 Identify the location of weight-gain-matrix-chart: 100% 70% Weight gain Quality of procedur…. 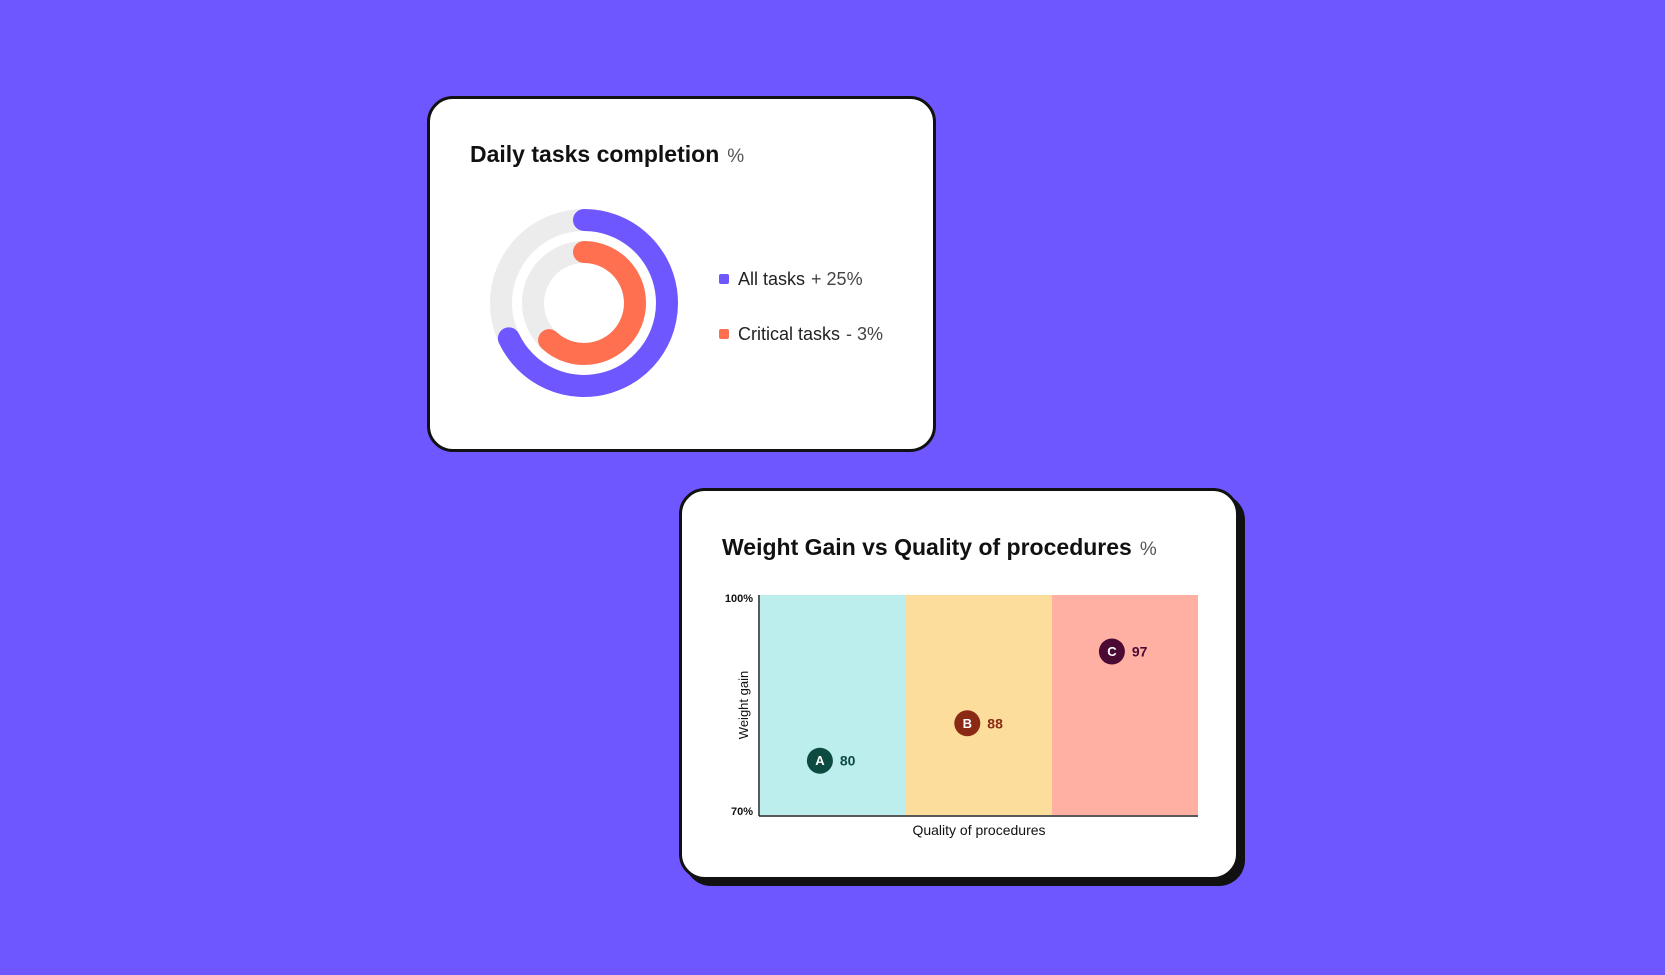
(961, 715).